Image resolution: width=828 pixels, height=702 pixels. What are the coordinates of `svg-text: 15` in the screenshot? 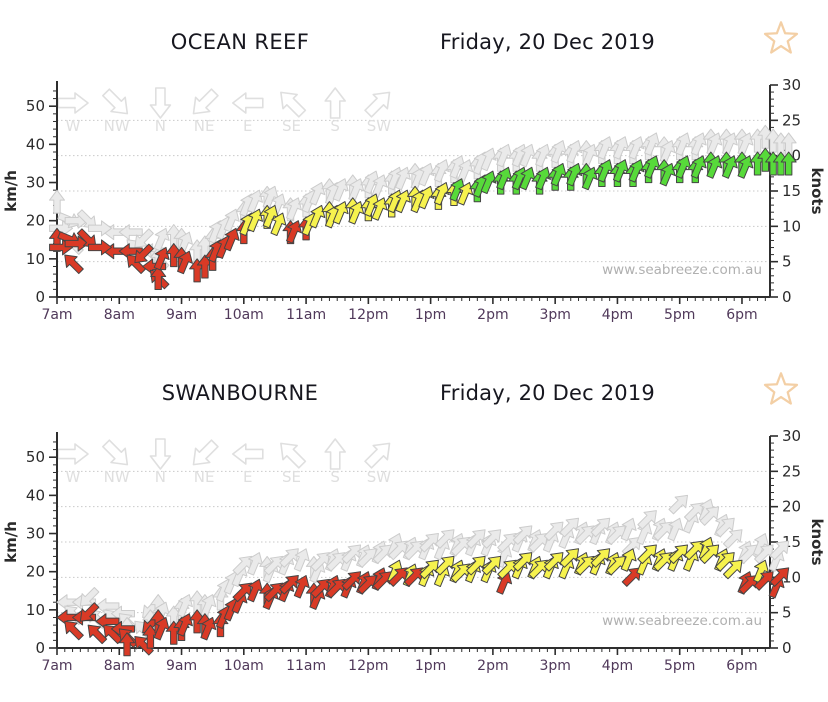 It's located at (791, 191).